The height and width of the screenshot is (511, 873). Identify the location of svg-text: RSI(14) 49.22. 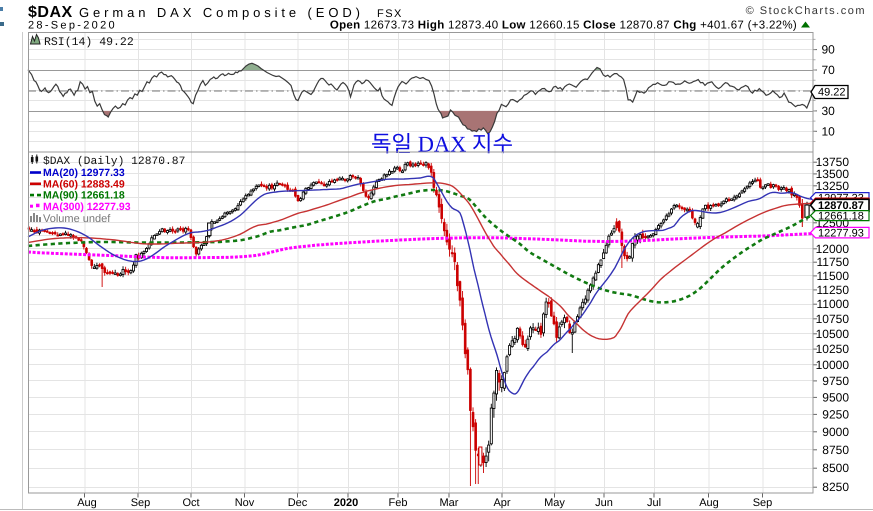
(89, 42).